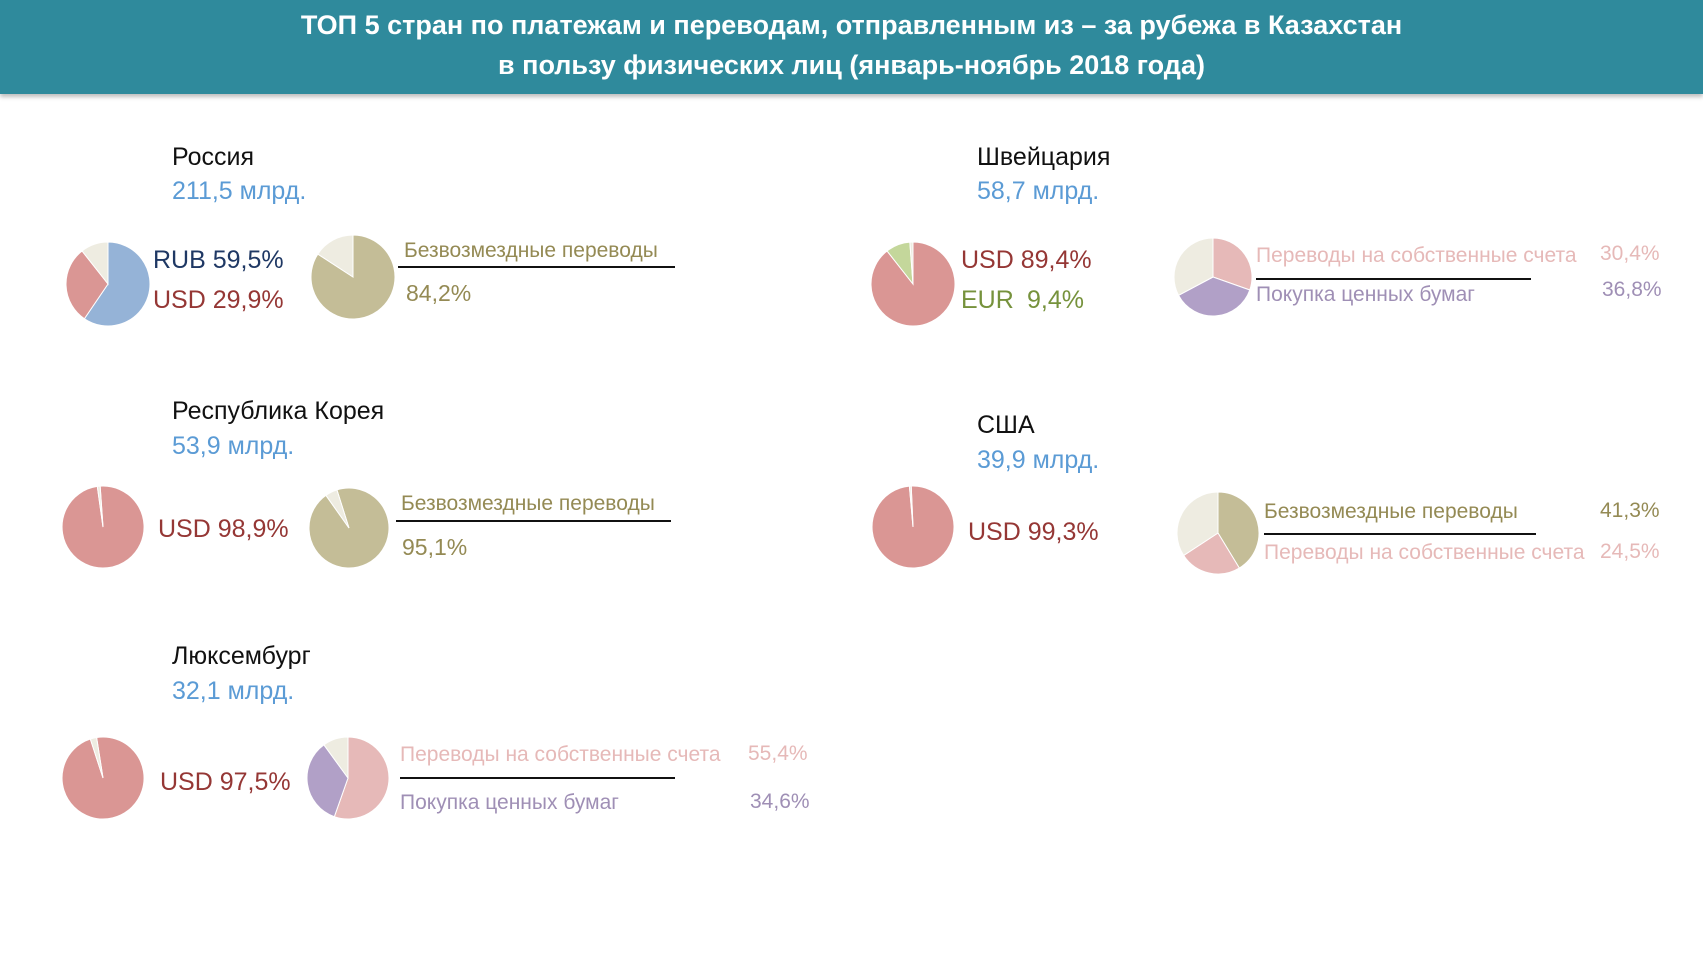 Image resolution: width=1703 pixels, height=962 pixels. I want to click on divider-korea, so click(533, 521).